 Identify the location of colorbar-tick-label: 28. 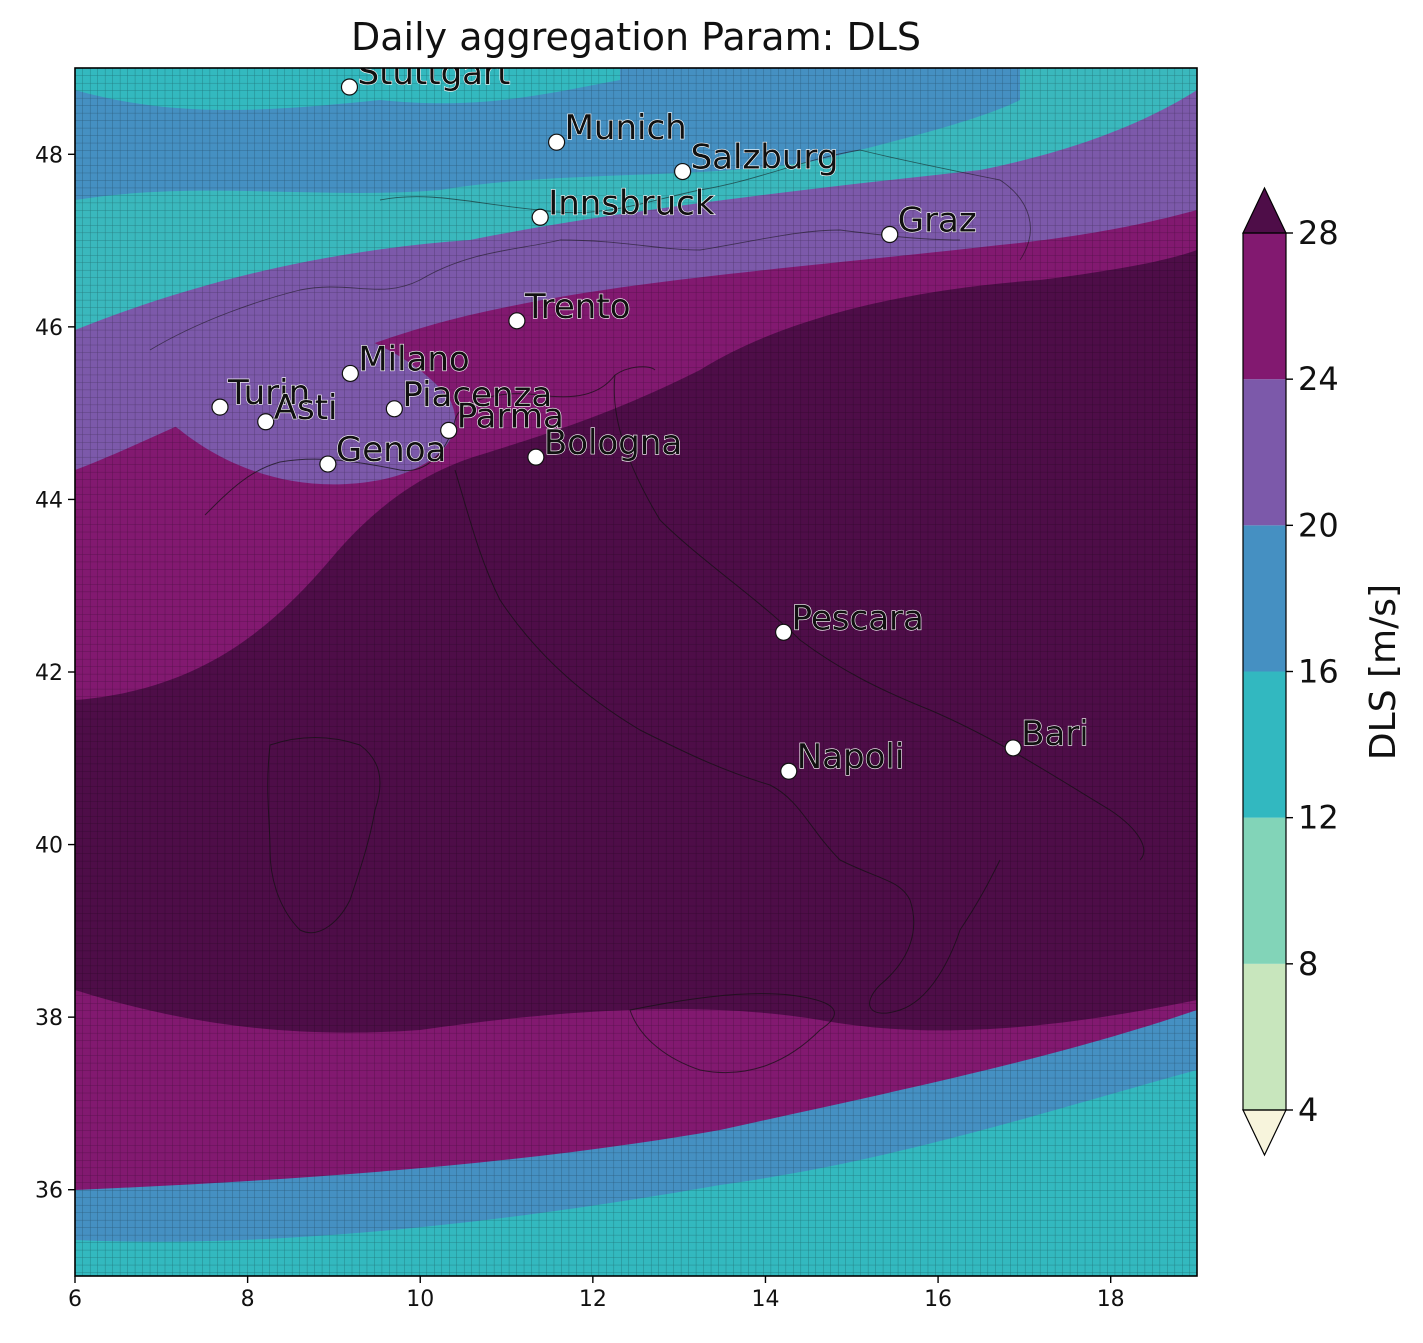
(1318, 233).